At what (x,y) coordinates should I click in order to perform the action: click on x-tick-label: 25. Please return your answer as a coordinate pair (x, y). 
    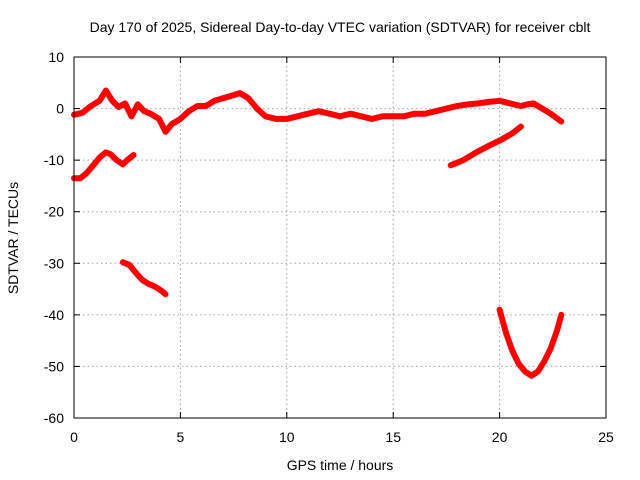
    Looking at the image, I should click on (606, 437).